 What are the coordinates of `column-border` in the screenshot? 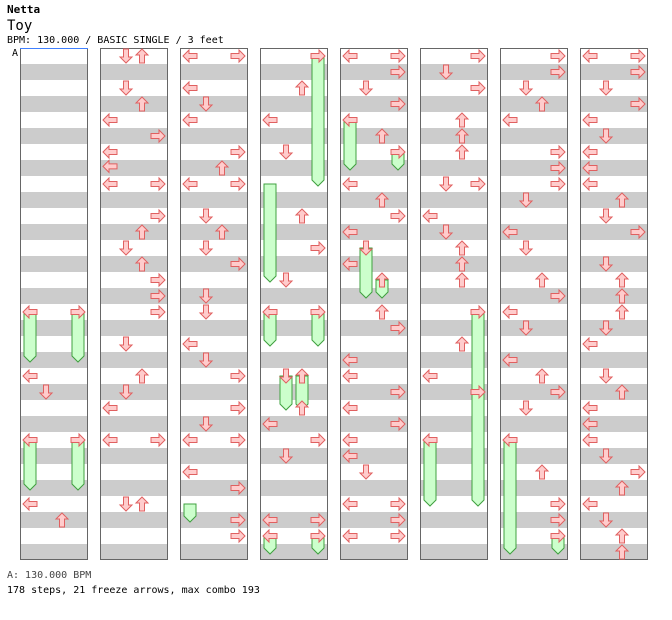 It's located at (294, 304).